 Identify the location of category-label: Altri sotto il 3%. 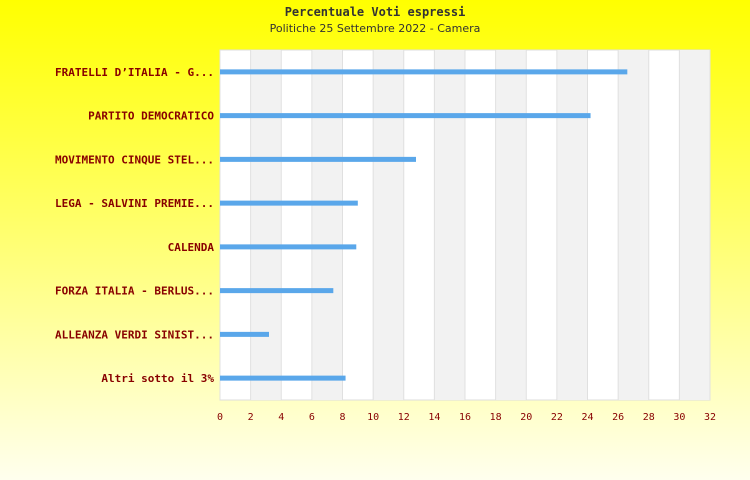
(157, 378).